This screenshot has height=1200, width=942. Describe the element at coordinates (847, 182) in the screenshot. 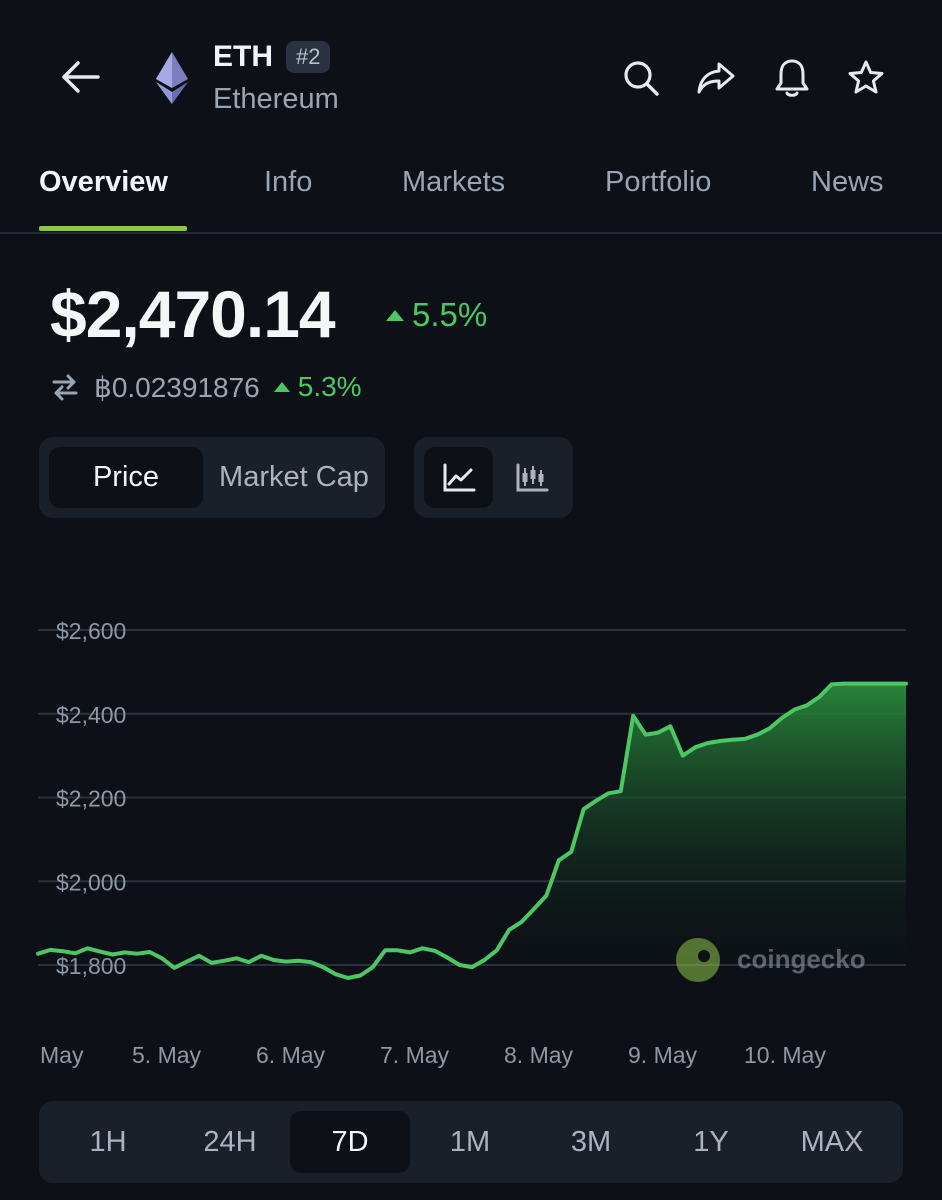

I see `tab-news: News` at that location.